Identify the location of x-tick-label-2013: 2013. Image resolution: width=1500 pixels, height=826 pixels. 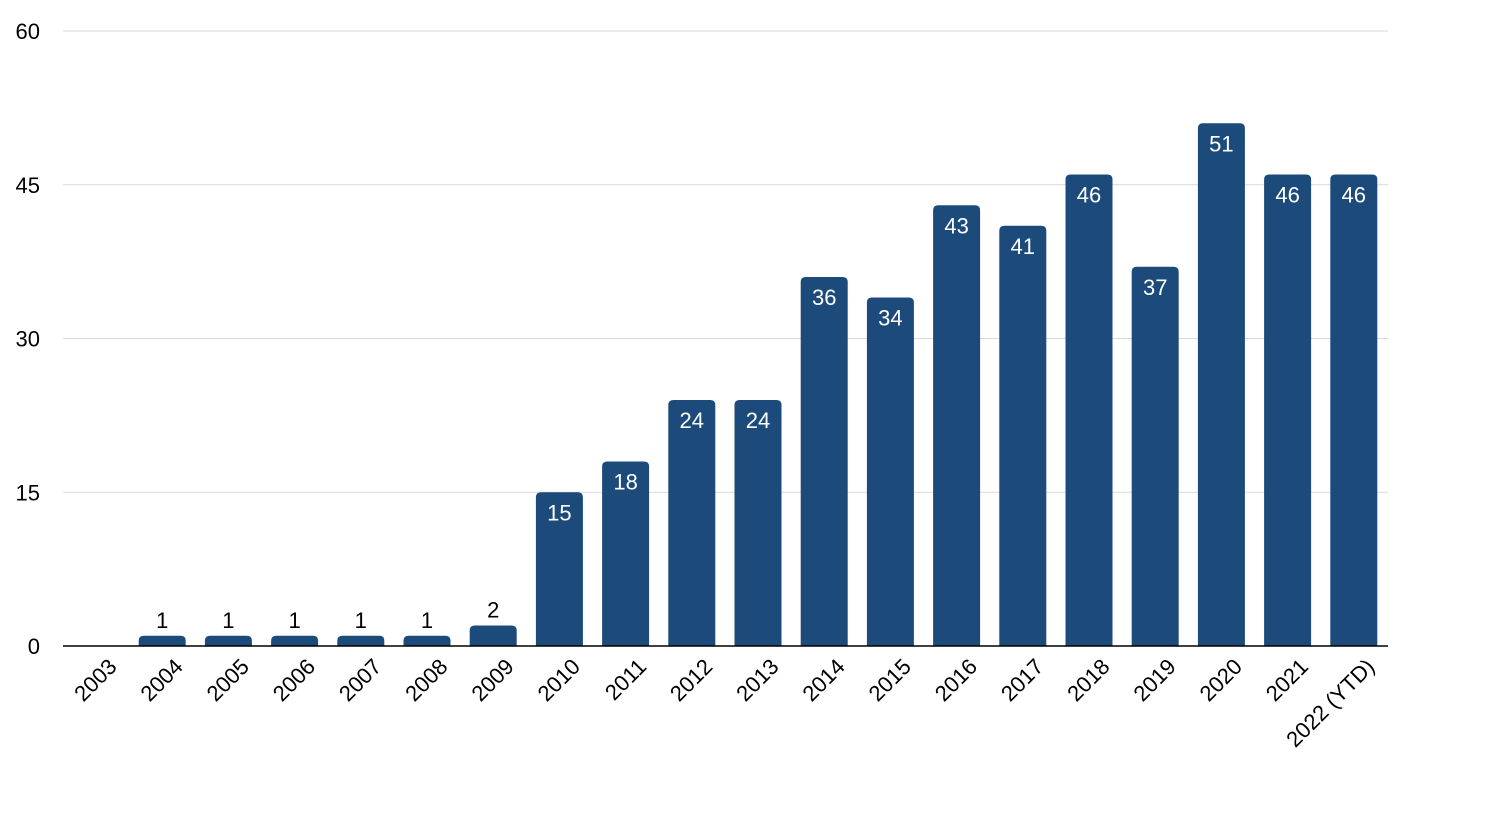
(757, 680).